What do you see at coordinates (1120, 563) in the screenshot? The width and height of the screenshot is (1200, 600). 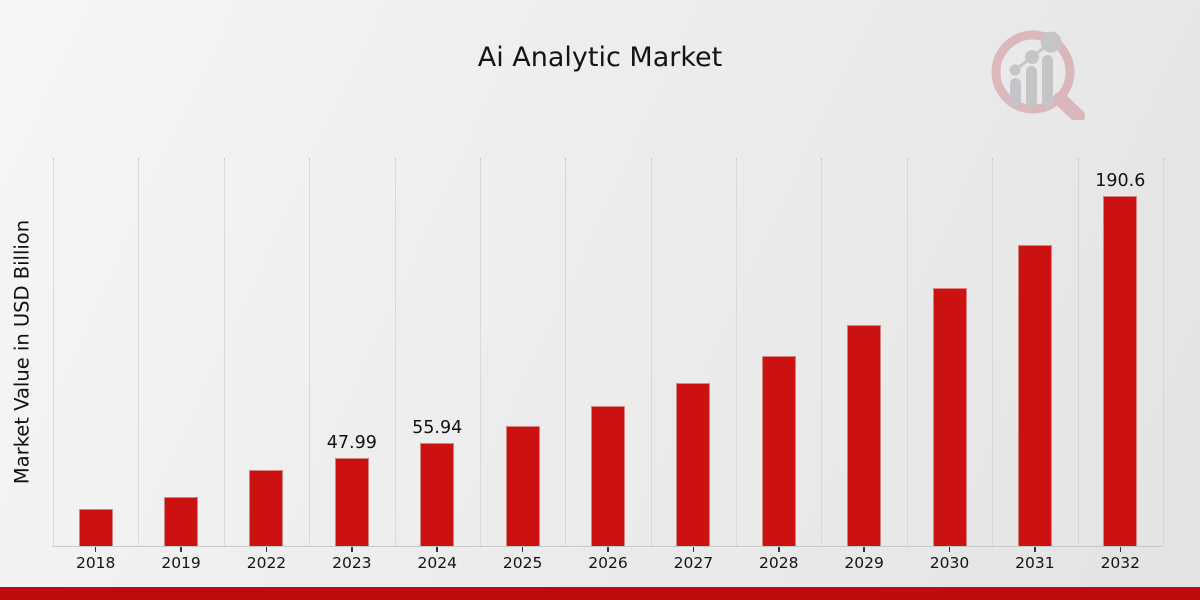 I see `x-tick-label-2032: 2032` at bounding box center [1120, 563].